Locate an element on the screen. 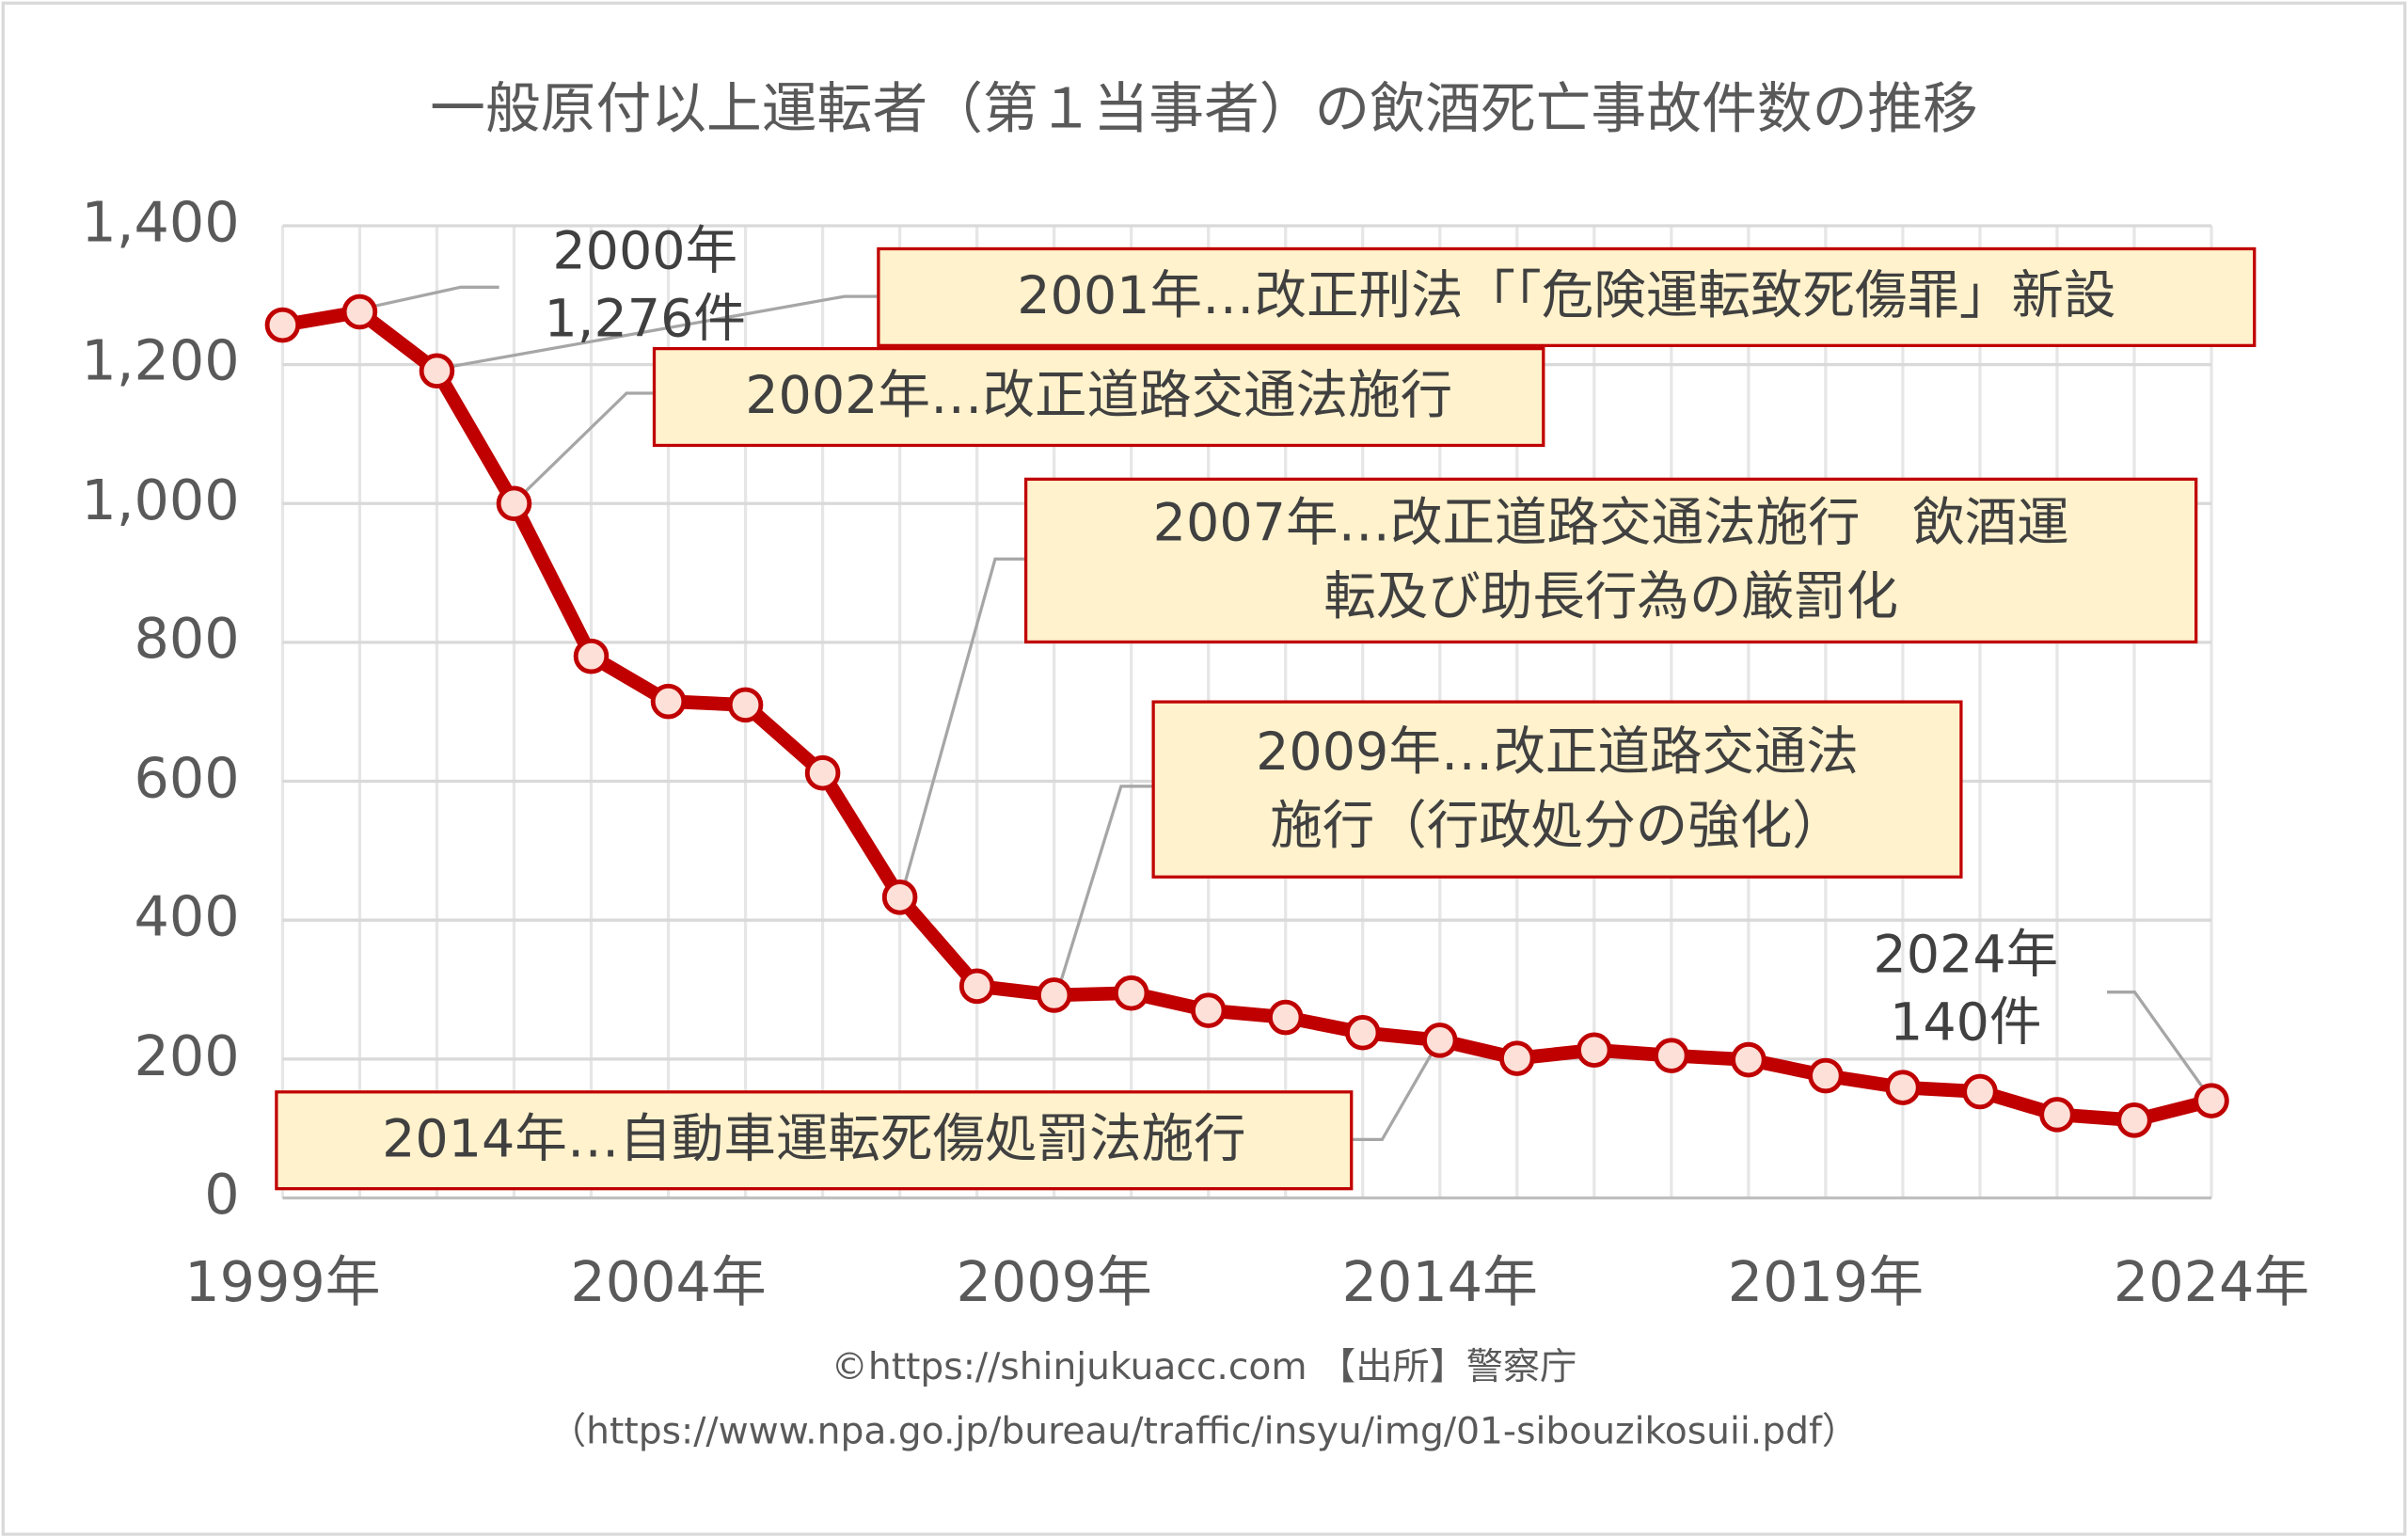 This screenshot has width=2408, height=1538. footer-source: ©https://shinjukuacc.com 【出所】警察庁 is located at coordinates (1204, 1366).